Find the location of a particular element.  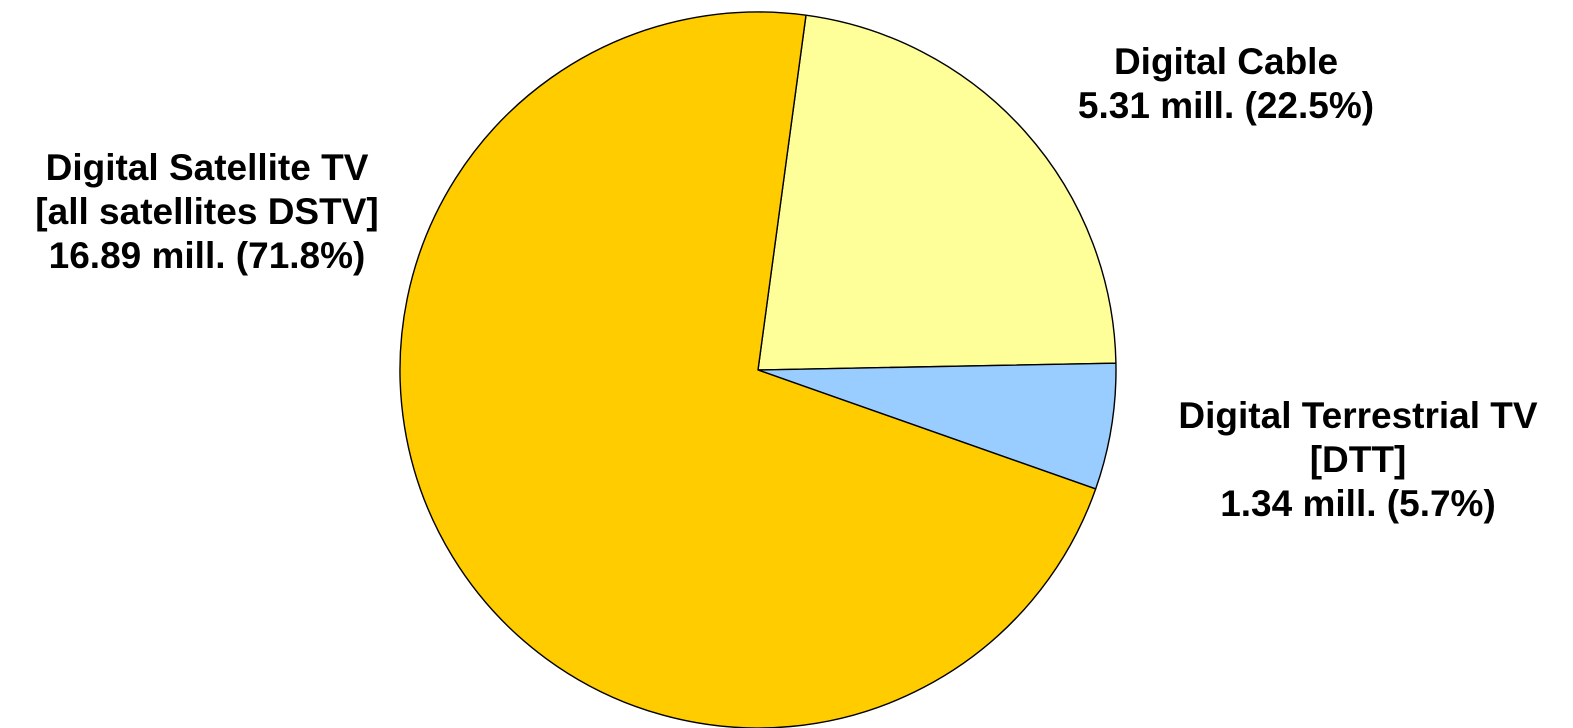

slice-label-digital-cable: Digital Cable 5.31 mill. (22.5%) is located at coordinates (1226, 84).